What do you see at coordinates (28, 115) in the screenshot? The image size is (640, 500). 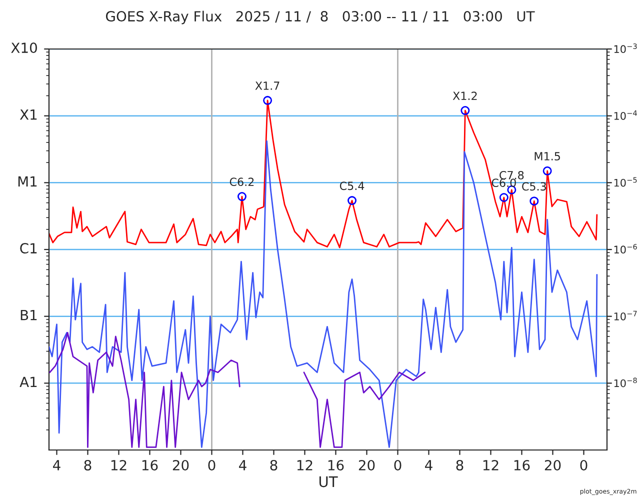 I see `text: X1` at bounding box center [28, 115].